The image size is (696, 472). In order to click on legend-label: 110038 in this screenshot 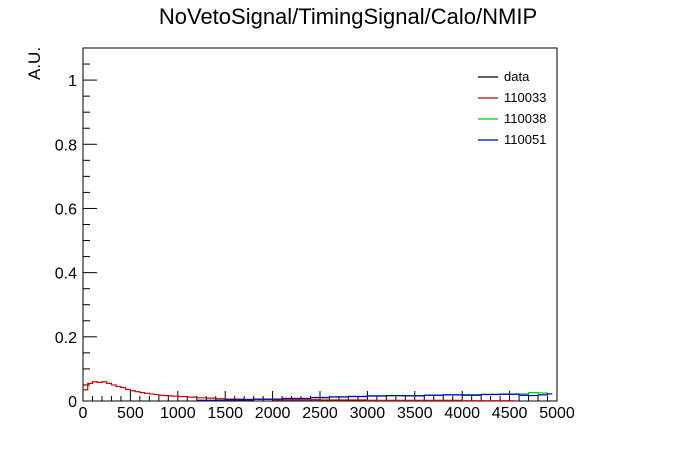, I will do `click(525, 118)`.